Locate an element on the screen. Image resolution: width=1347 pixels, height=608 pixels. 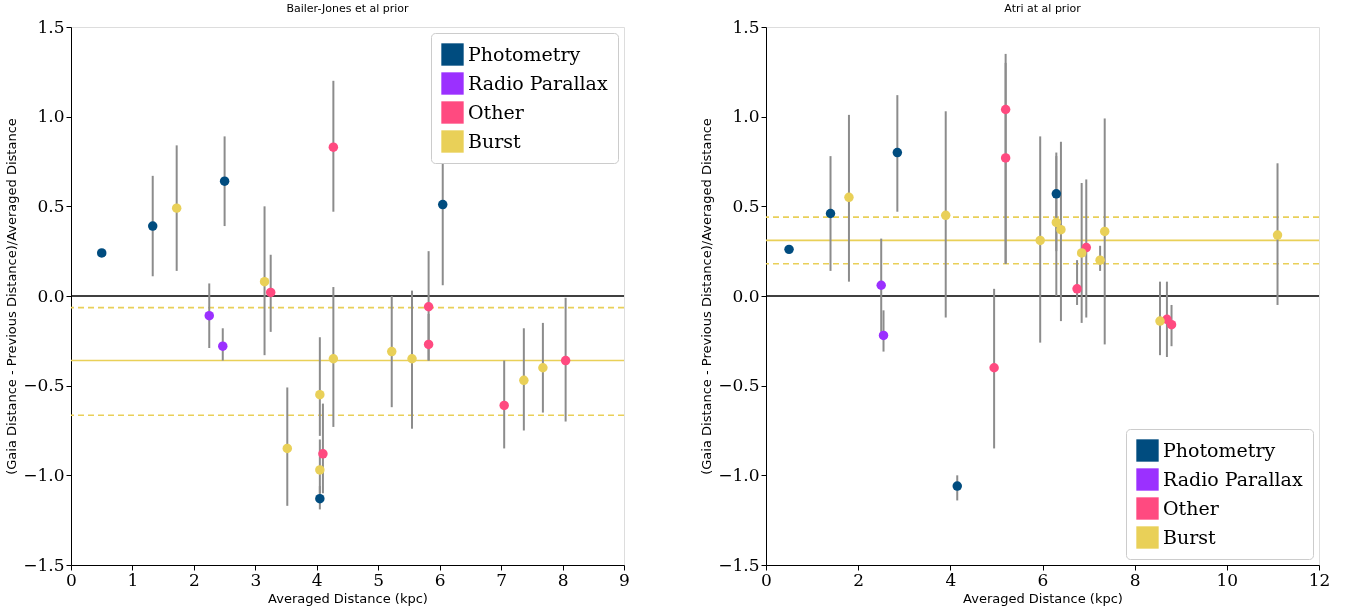
x-tick-label: 5 is located at coordinates (379, 579).